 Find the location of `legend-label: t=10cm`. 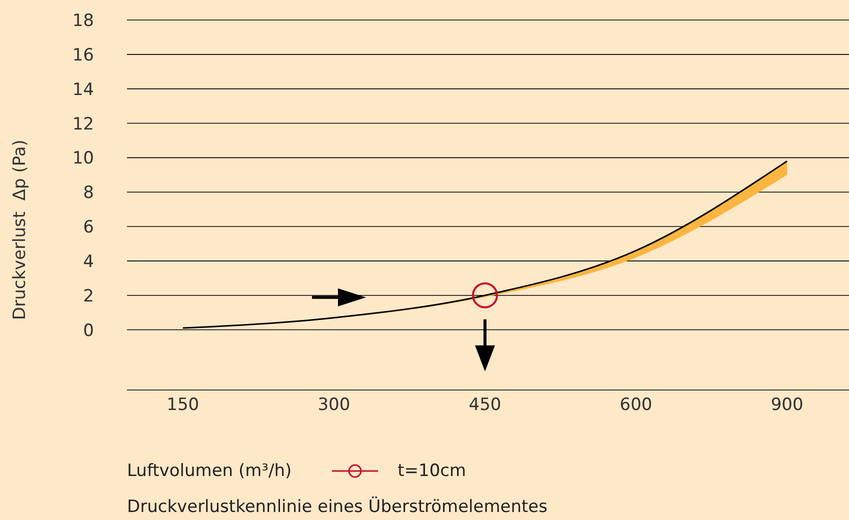

legend-label: t=10cm is located at coordinates (432, 471).